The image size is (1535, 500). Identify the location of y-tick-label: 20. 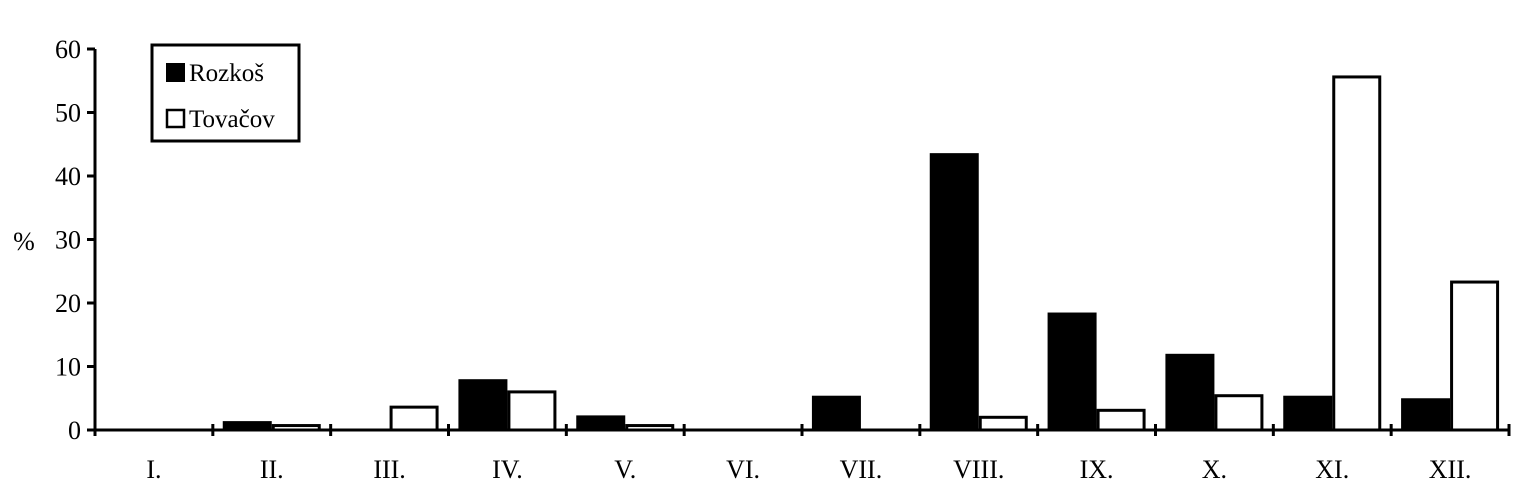
(68, 303).